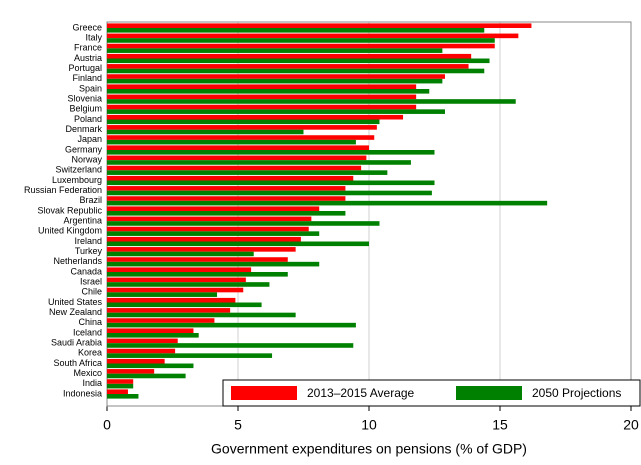 The height and width of the screenshot is (465, 641). What do you see at coordinates (93, 38) in the screenshot?
I see `y-tick-label: Italy` at bounding box center [93, 38].